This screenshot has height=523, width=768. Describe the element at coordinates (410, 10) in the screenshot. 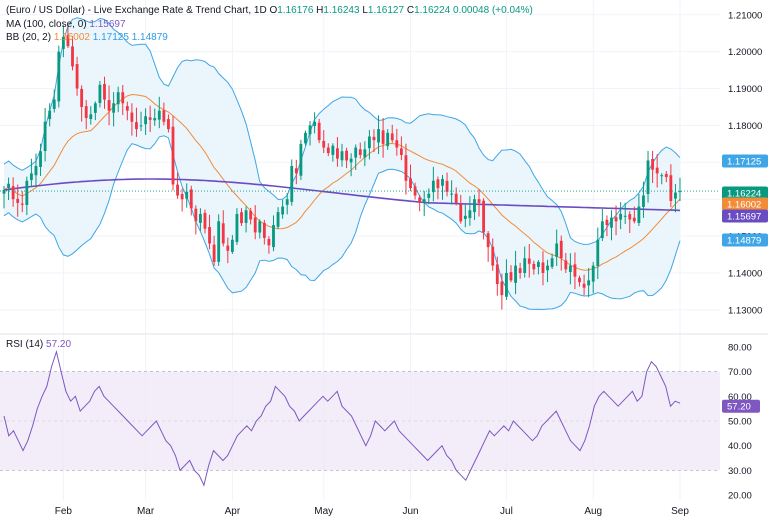

I see `close-label: C` at that location.